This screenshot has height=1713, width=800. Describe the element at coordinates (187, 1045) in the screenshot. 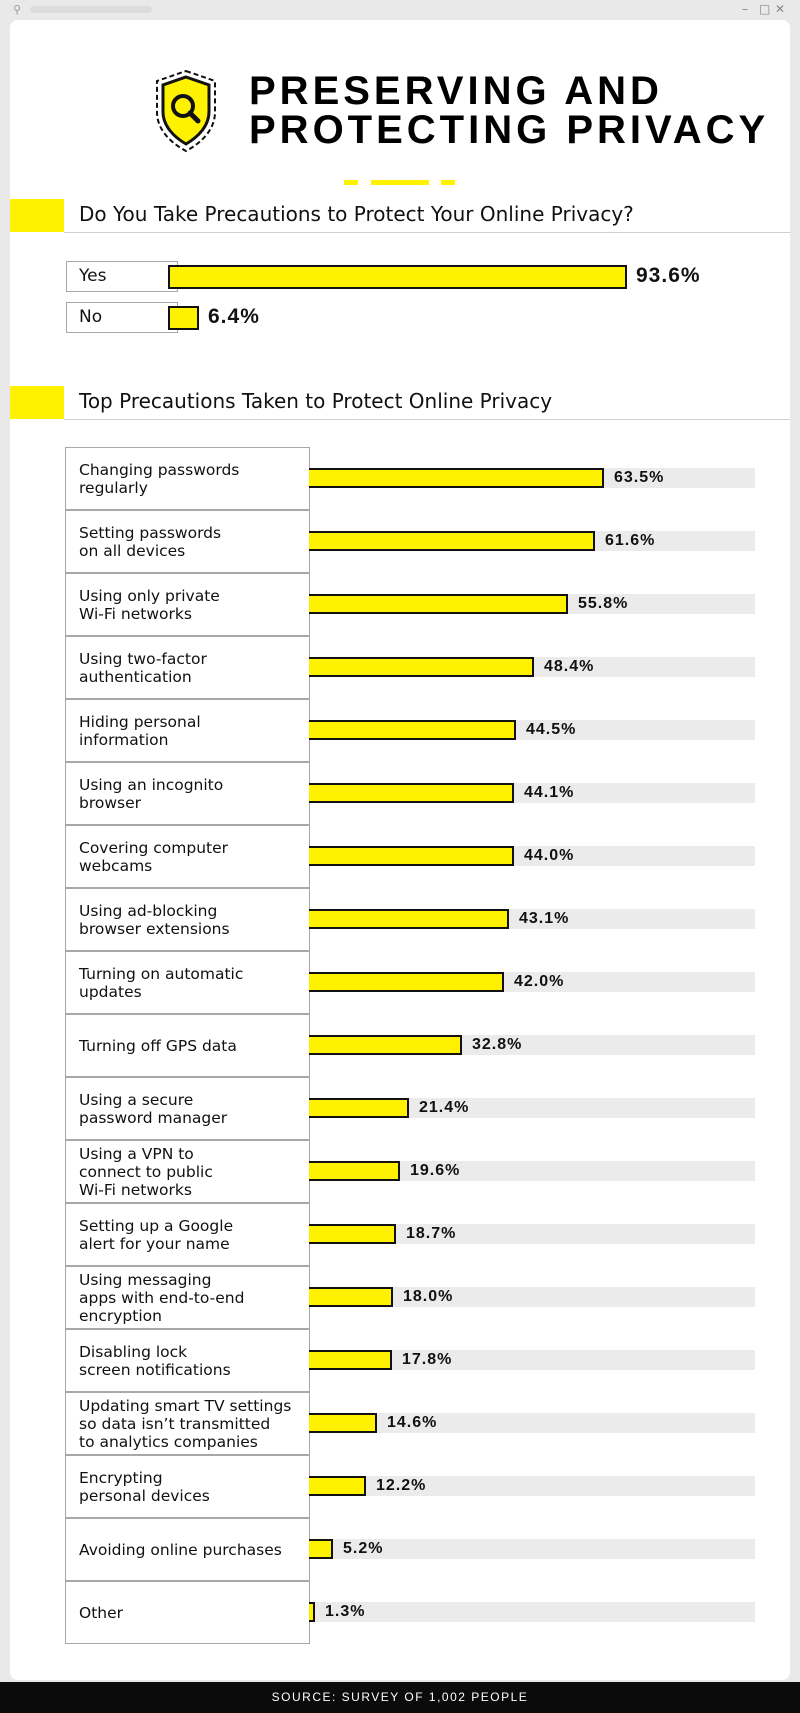

I see `row-label: Turning off GPS data` at that location.